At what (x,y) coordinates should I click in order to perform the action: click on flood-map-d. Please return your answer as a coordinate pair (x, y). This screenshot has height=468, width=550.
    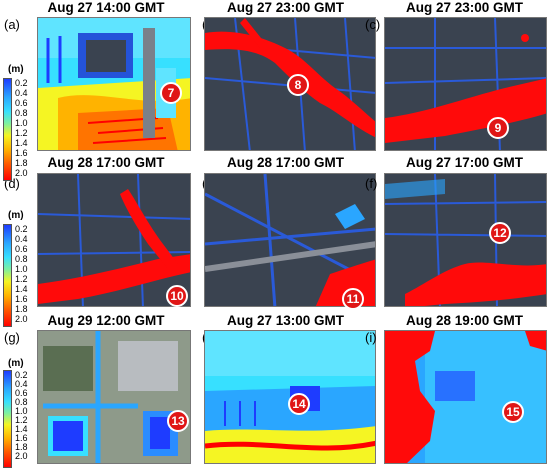
    Looking at the image, I should click on (114, 240).